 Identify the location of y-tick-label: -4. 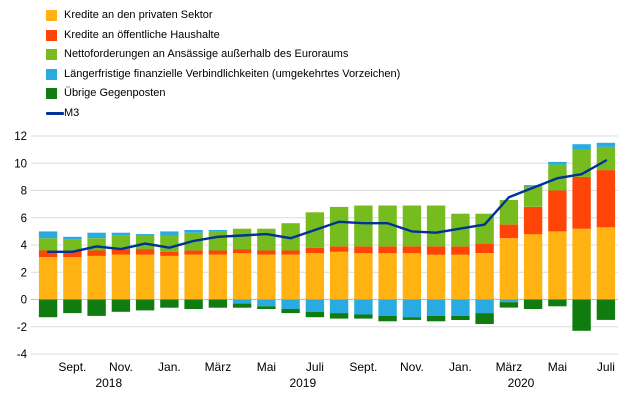
(22, 355).